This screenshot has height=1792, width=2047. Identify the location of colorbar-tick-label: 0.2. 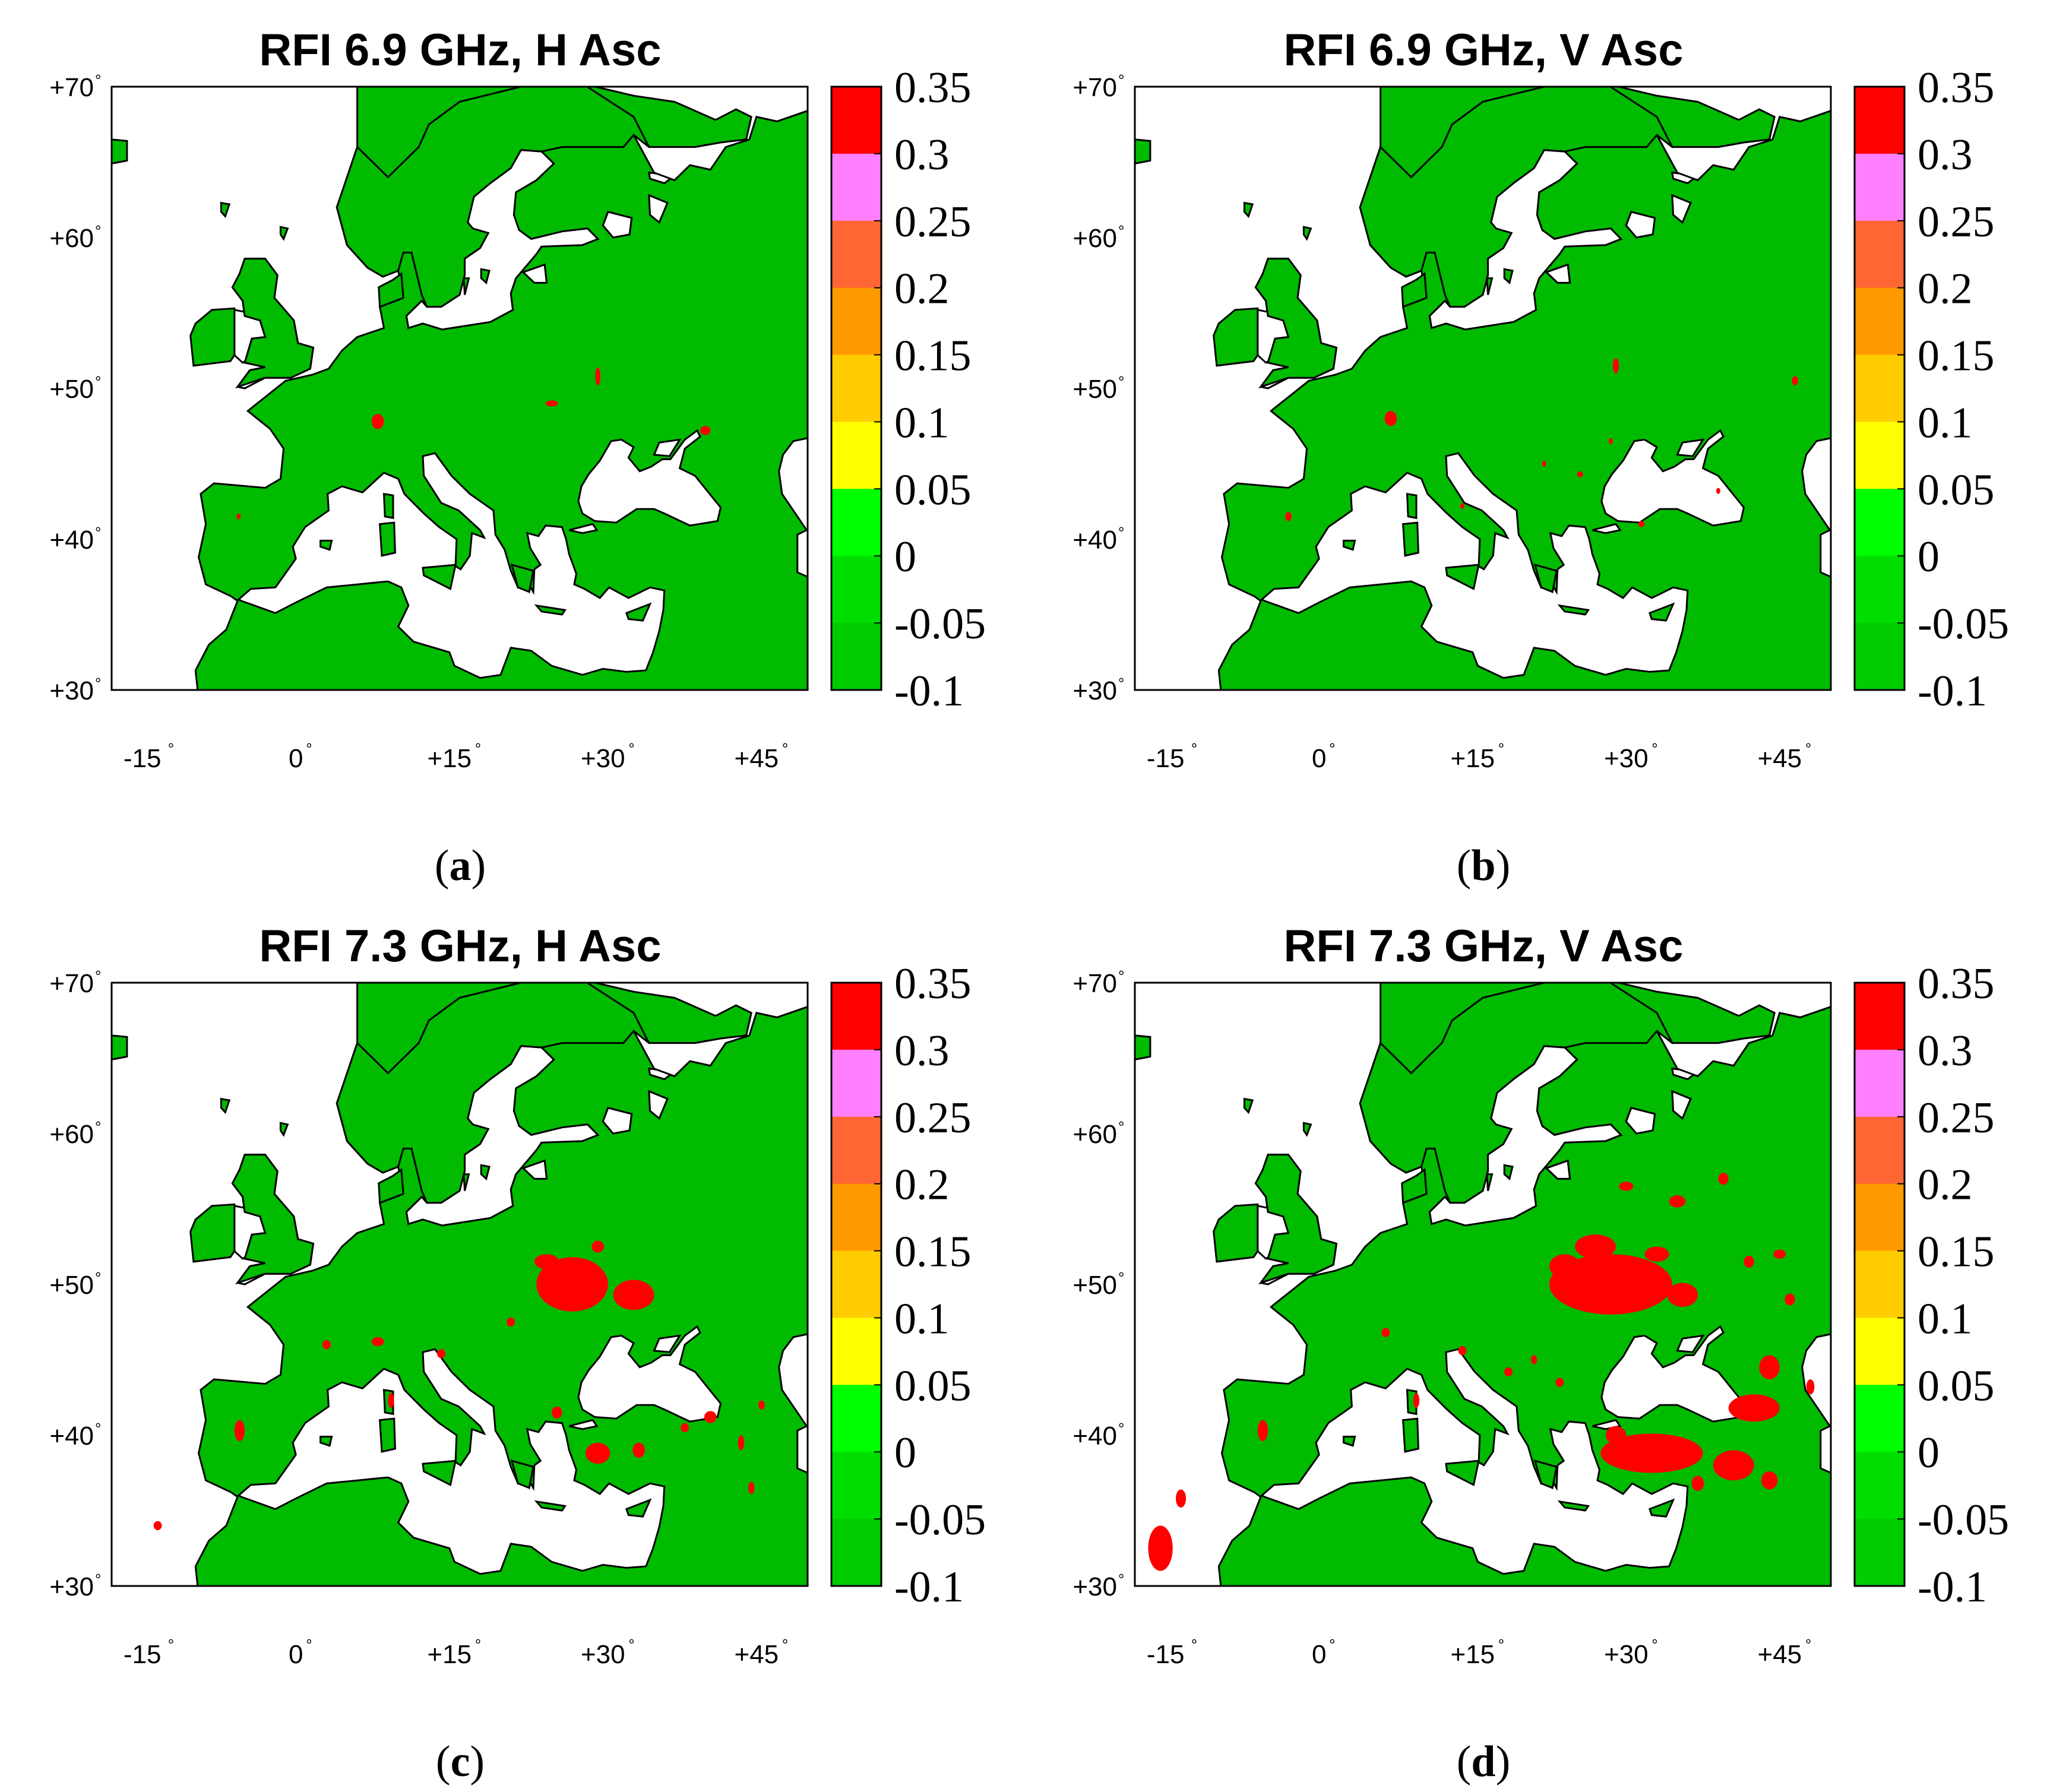
(1946, 1185).